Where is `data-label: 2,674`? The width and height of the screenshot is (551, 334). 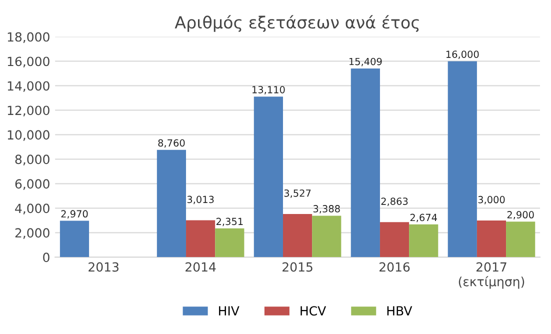 data-label: 2,674 is located at coordinates (423, 218).